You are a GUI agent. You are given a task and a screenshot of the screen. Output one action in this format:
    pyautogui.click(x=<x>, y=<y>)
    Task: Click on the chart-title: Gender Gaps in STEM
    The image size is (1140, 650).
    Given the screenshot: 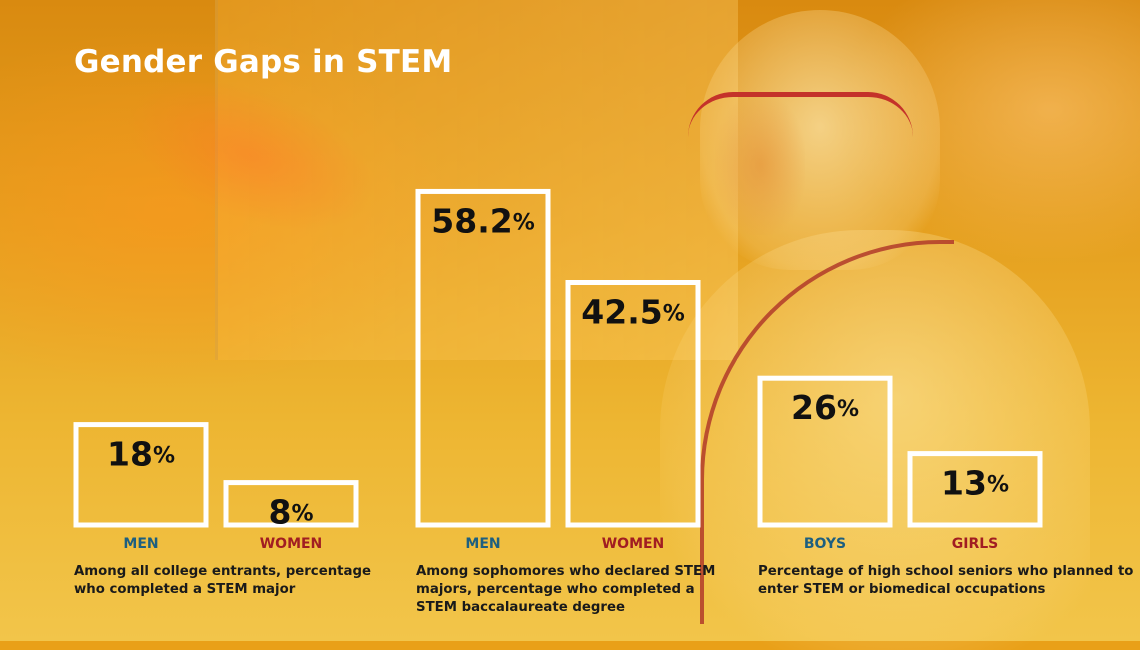 What is the action you would take?
    pyautogui.click(x=263, y=62)
    